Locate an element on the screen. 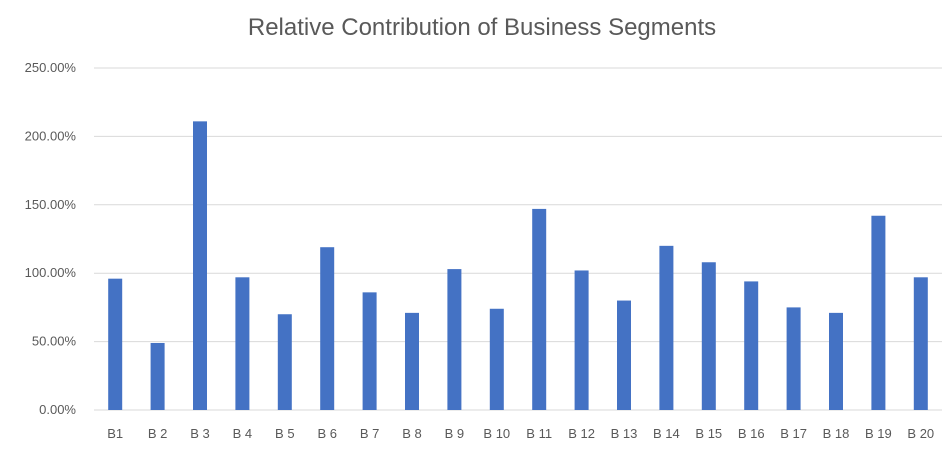  y-tick-label: 50.00% is located at coordinates (54, 341).